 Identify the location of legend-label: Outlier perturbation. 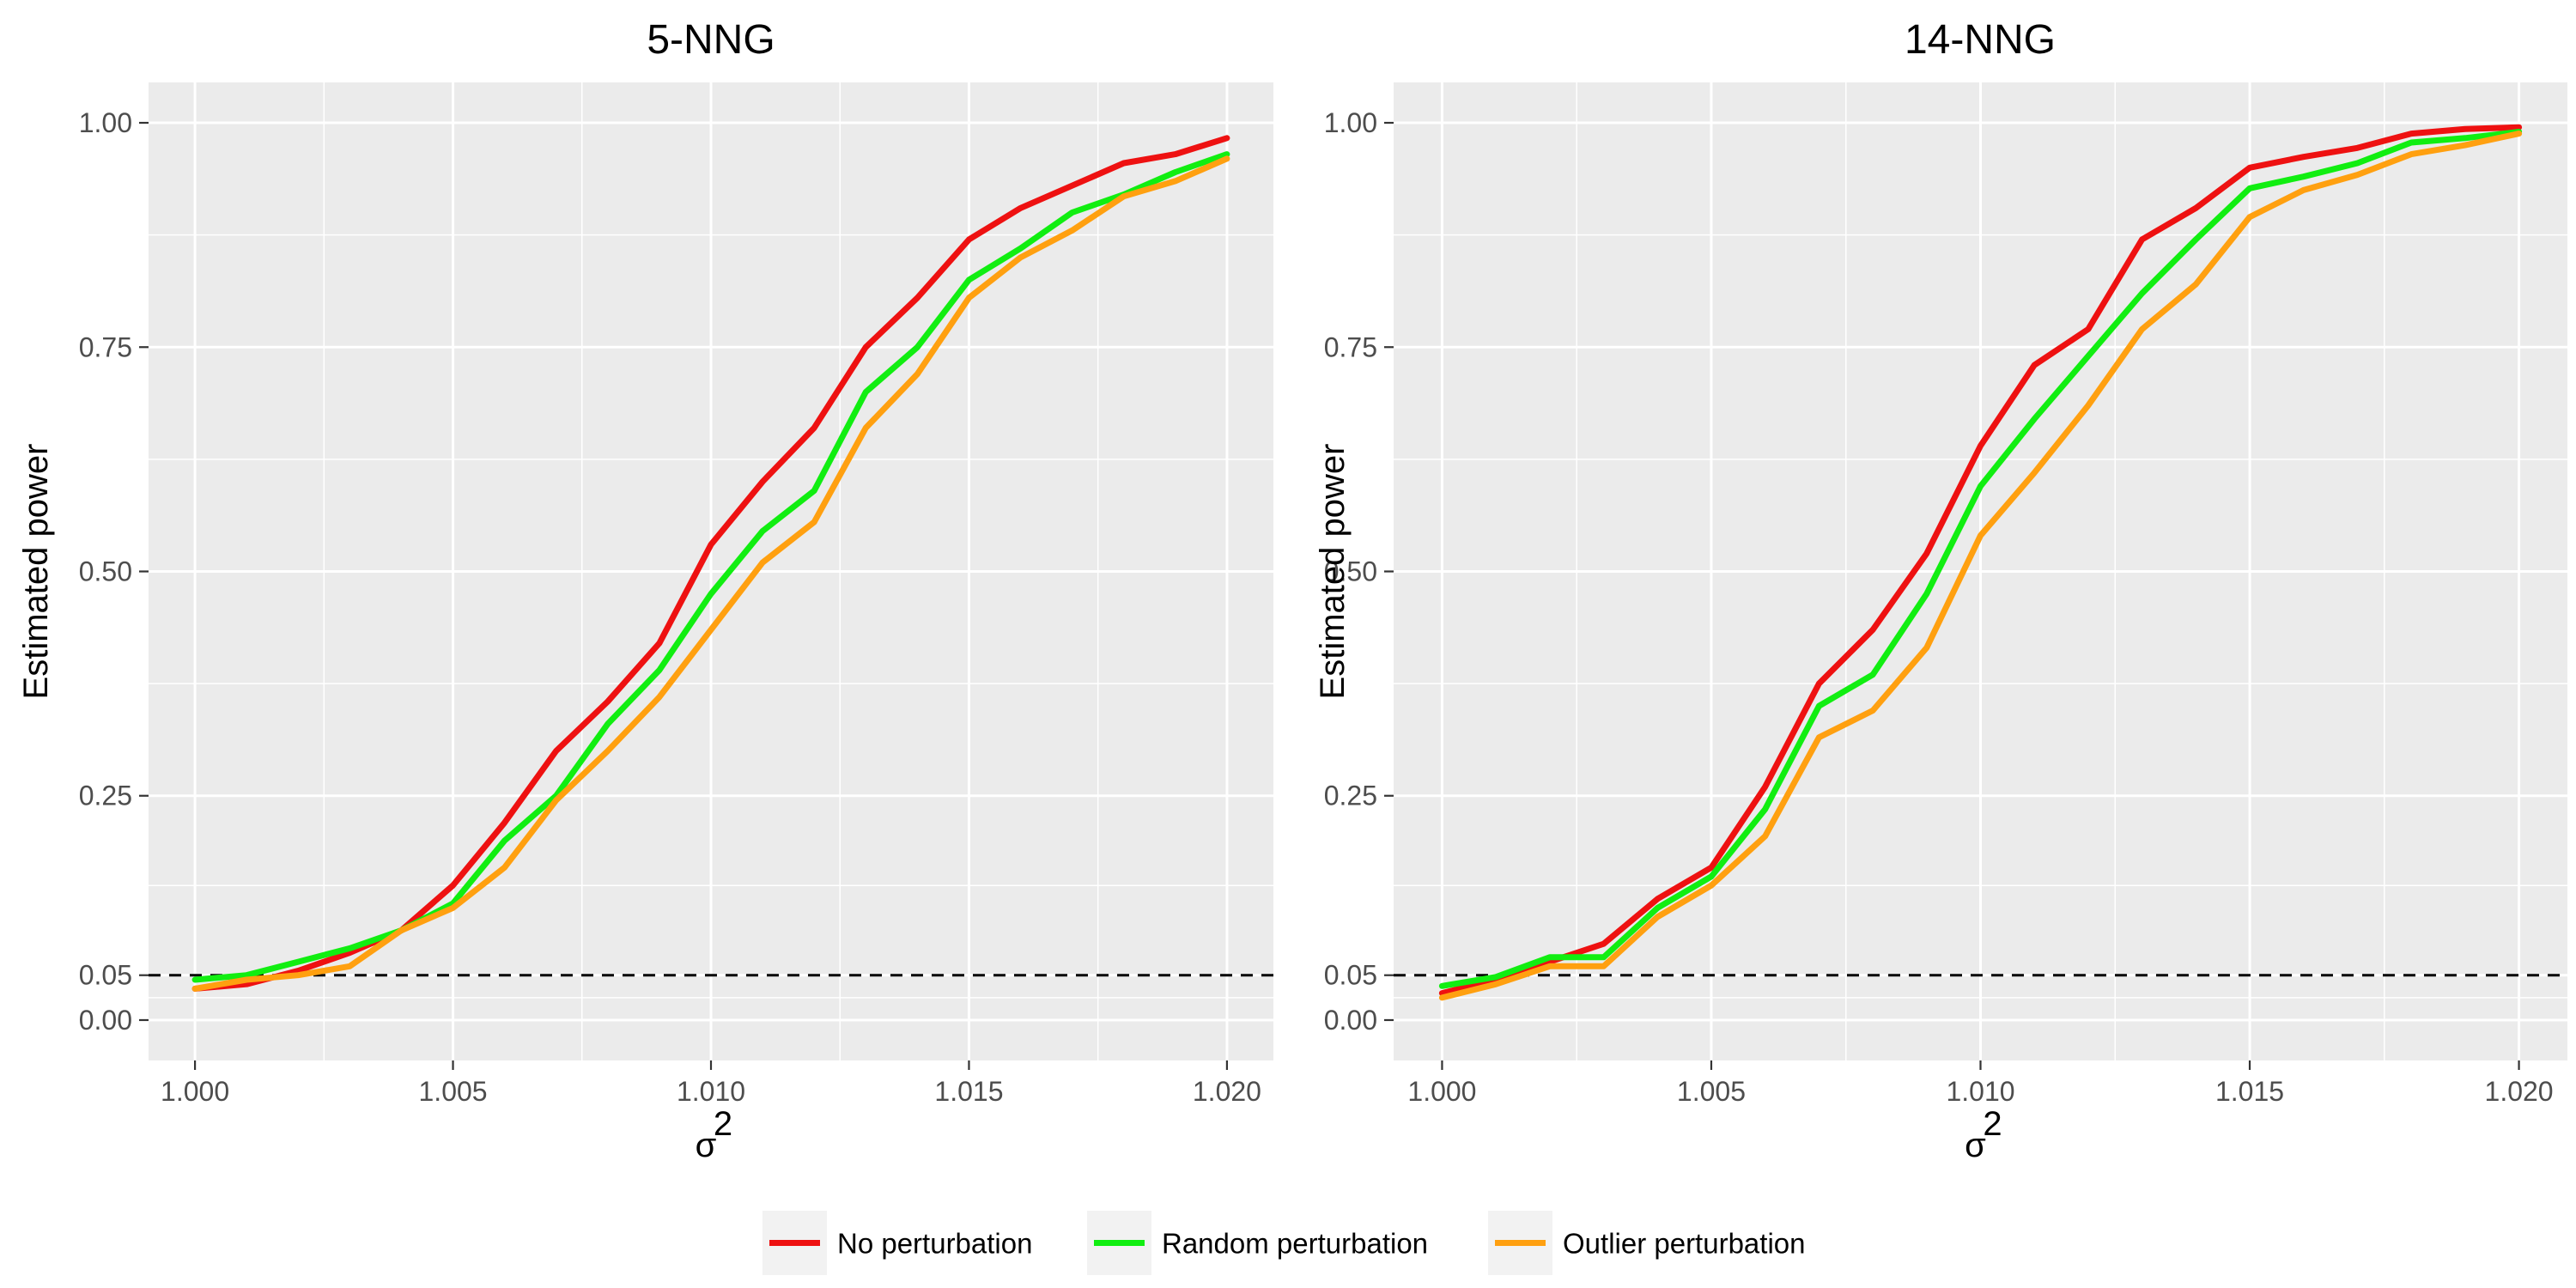
(1684, 1244).